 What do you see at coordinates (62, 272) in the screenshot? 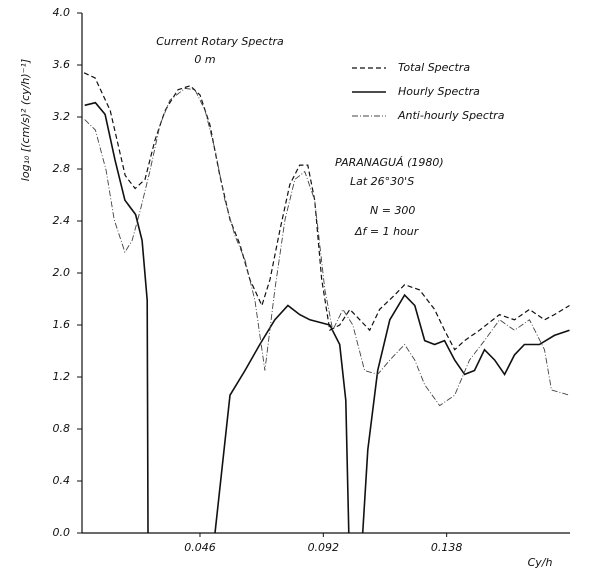
I see `y-tick-label: 2.0` at bounding box center [62, 272].